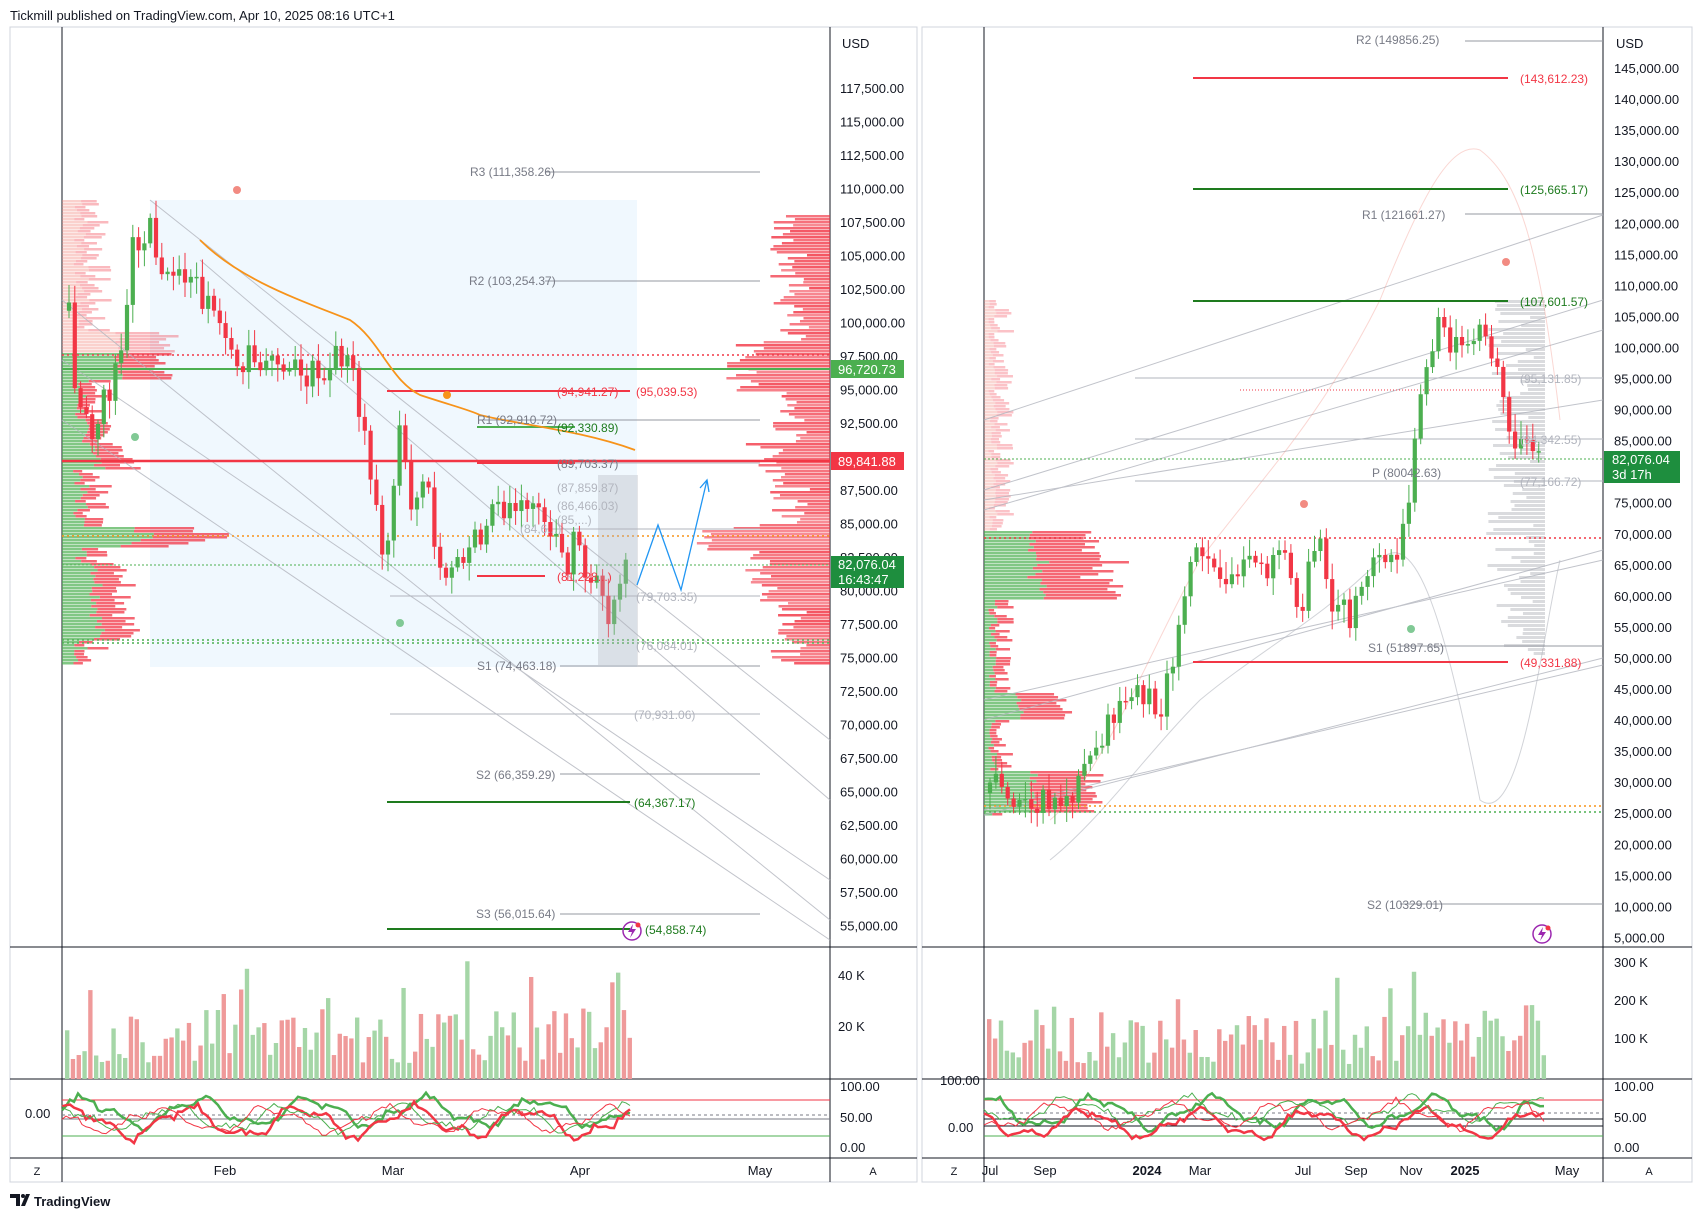 Image resolution: width=1702 pixels, height=1218 pixels. Describe the element at coordinates (225, 1170) in the screenshot. I see `left-time-feb: Feb` at that location.